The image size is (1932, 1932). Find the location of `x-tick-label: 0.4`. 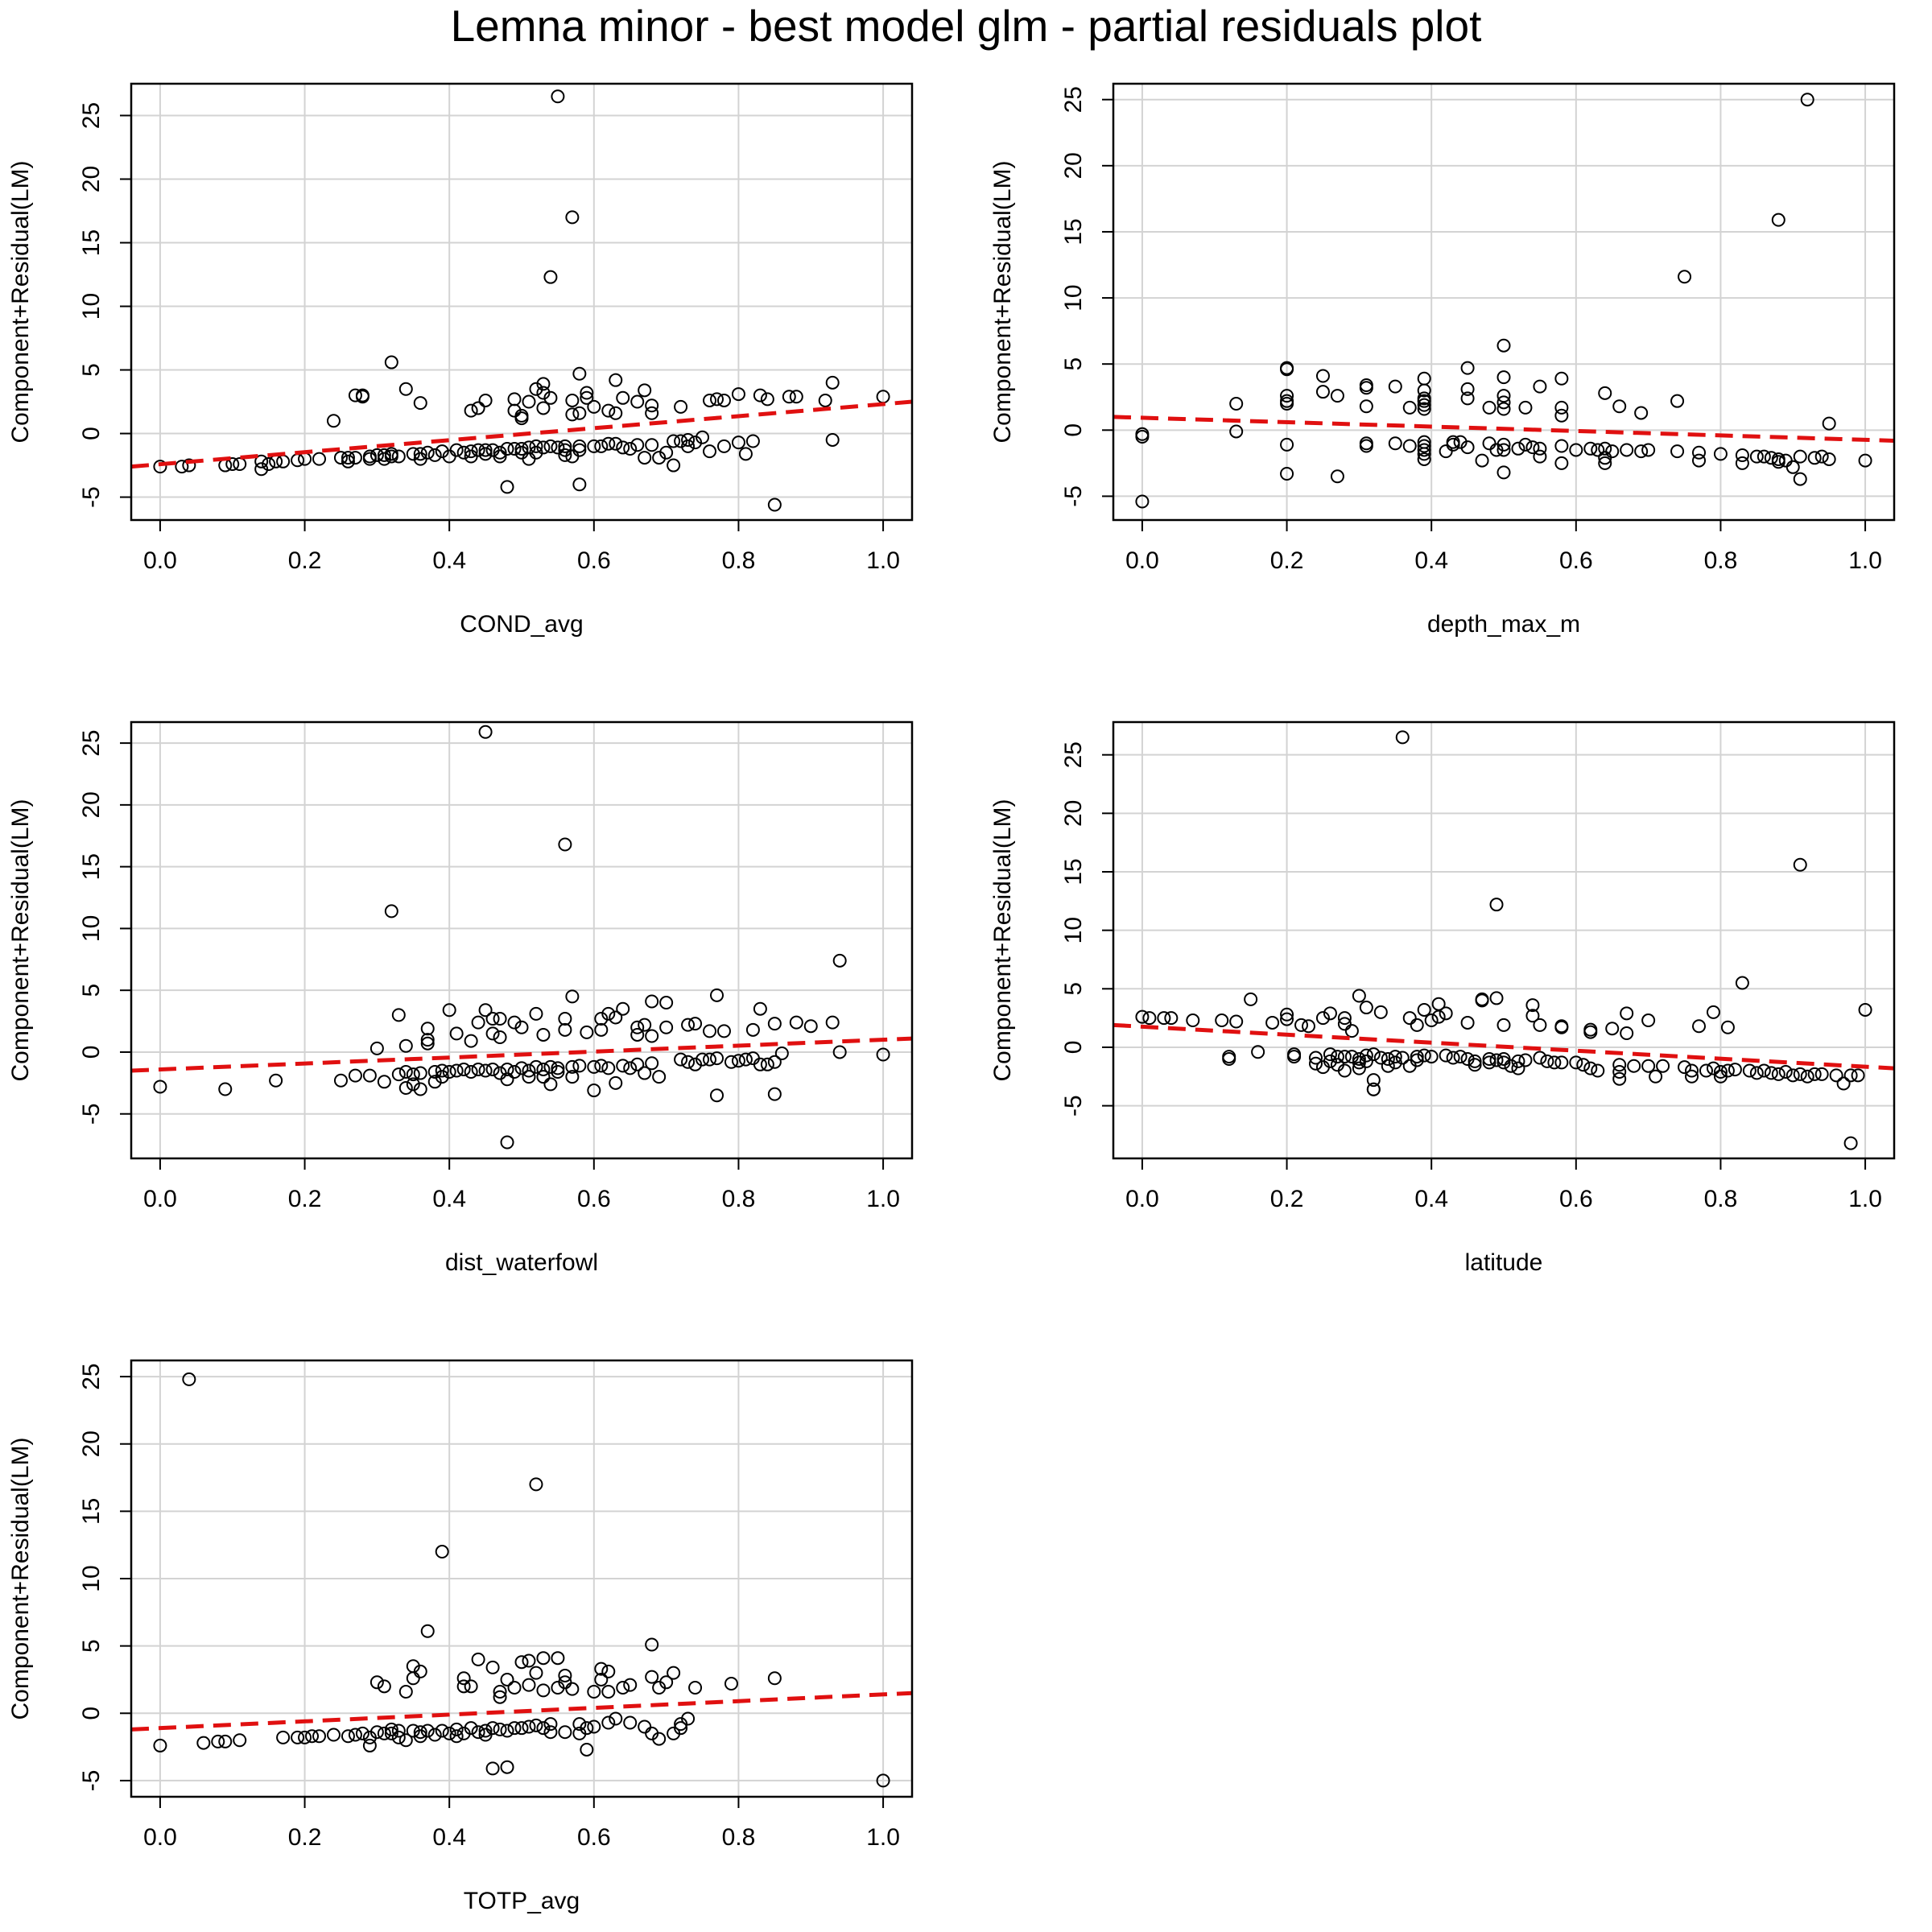

x-tick-label: 0.4 is located at coordinates (1431, 1199).